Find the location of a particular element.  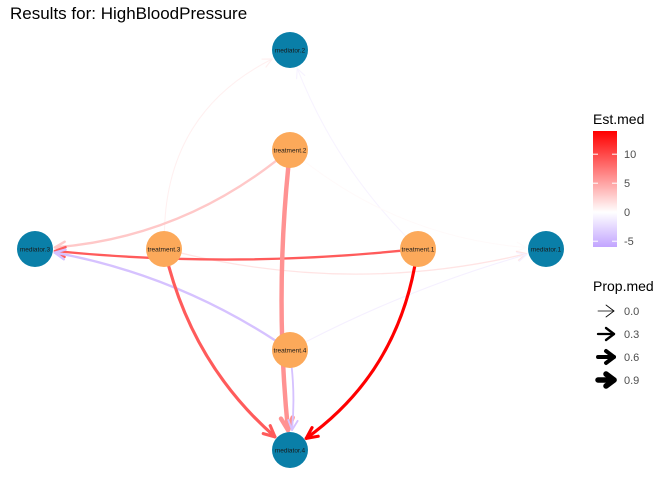

node-label: mediator.2 is located at coordinates (290, 50).